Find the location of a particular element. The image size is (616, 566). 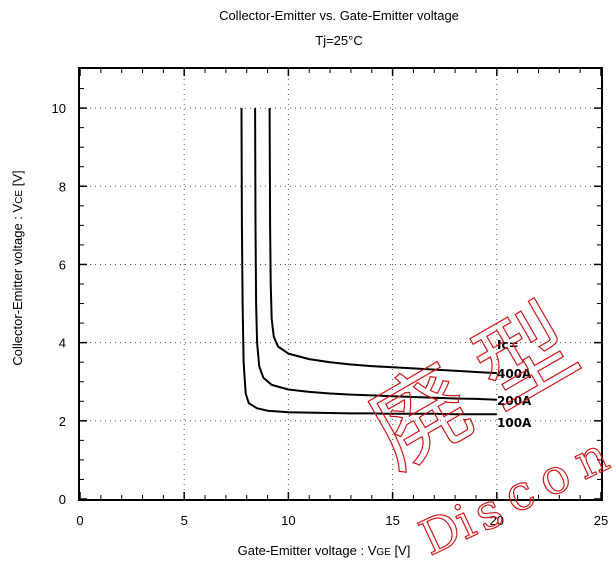

x-tick-label: 25 is located at coordinates (601, 520).